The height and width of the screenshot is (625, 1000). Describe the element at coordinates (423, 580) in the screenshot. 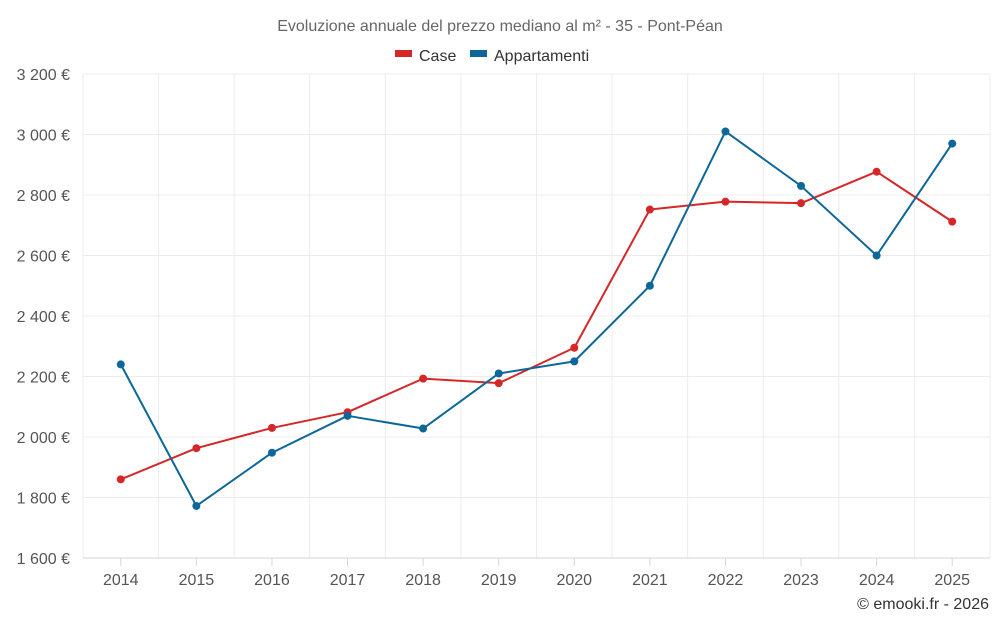

I see `x-tick-label: 2018` at that location.